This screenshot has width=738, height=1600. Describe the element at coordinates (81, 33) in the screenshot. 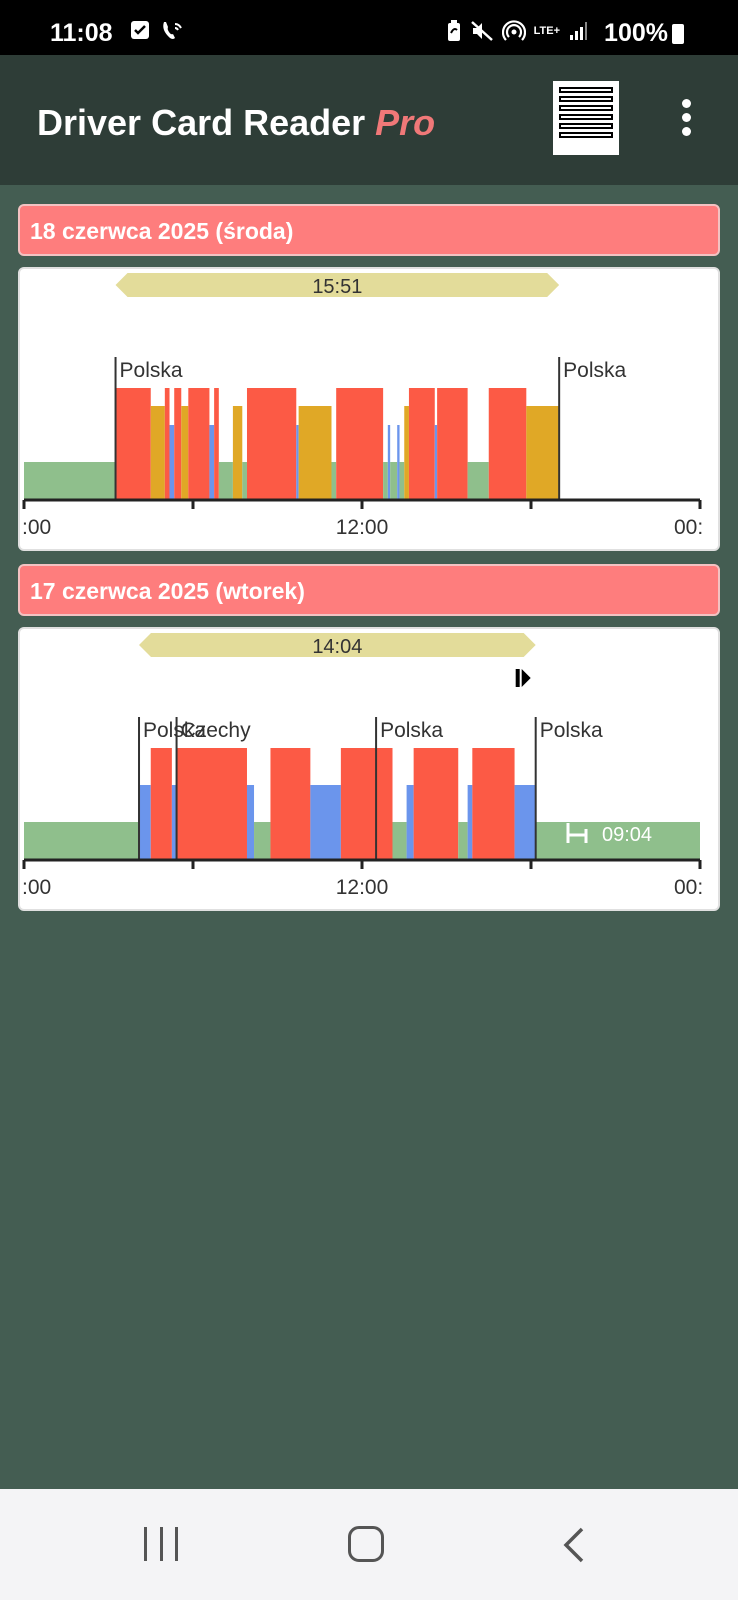

I see `status-time: 11:08` at that location.